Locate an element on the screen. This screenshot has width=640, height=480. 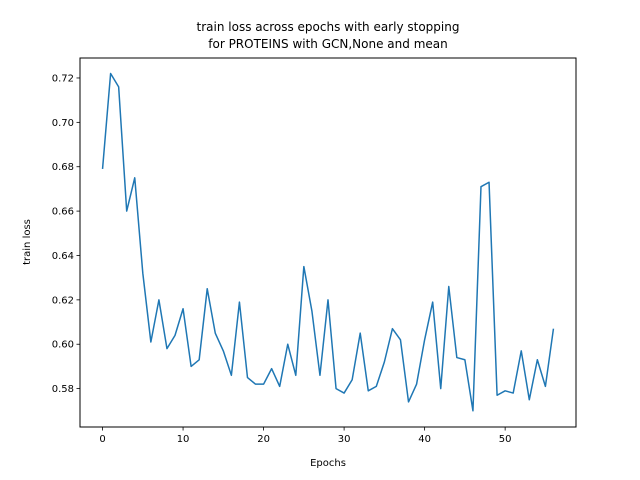
y-tick-label: 0.62 is located at coordinates (63, 300).